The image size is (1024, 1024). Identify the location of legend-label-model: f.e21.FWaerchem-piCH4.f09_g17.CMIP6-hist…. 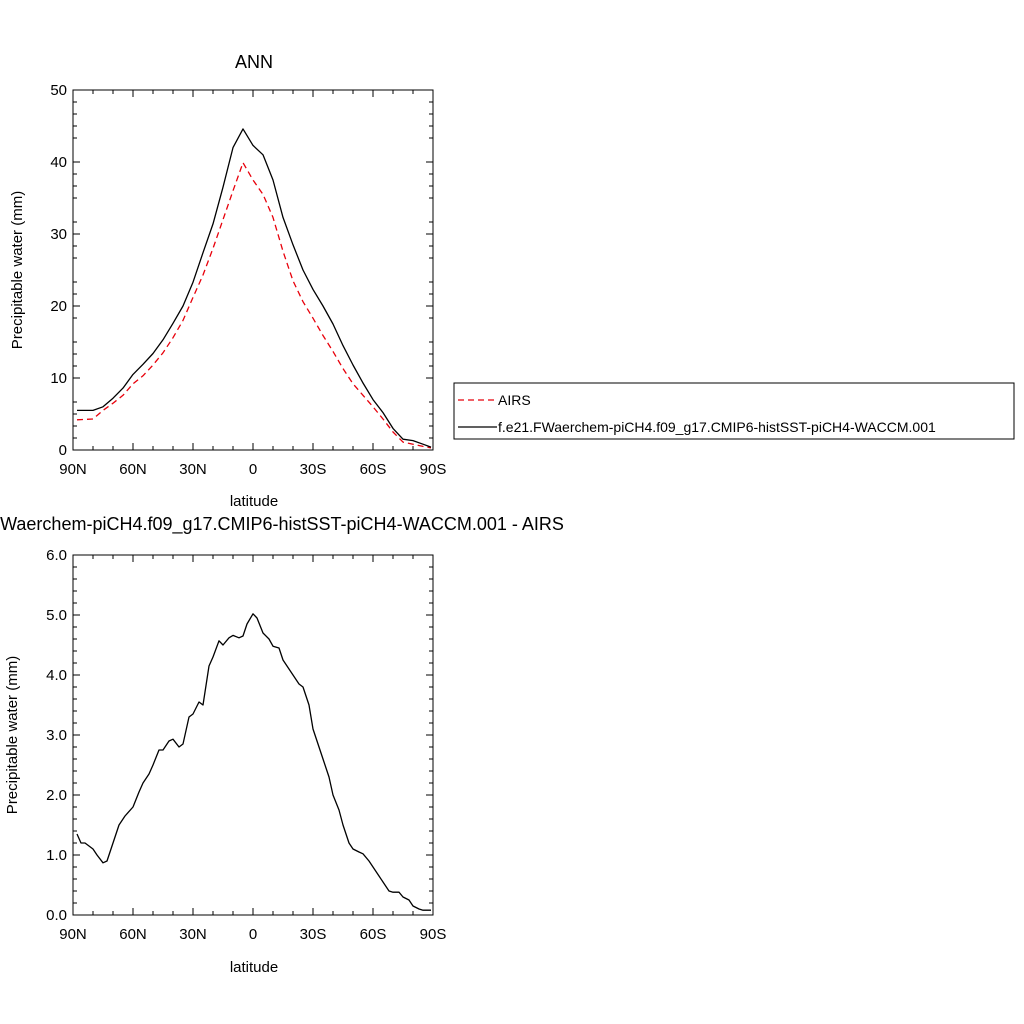
(717, 427).